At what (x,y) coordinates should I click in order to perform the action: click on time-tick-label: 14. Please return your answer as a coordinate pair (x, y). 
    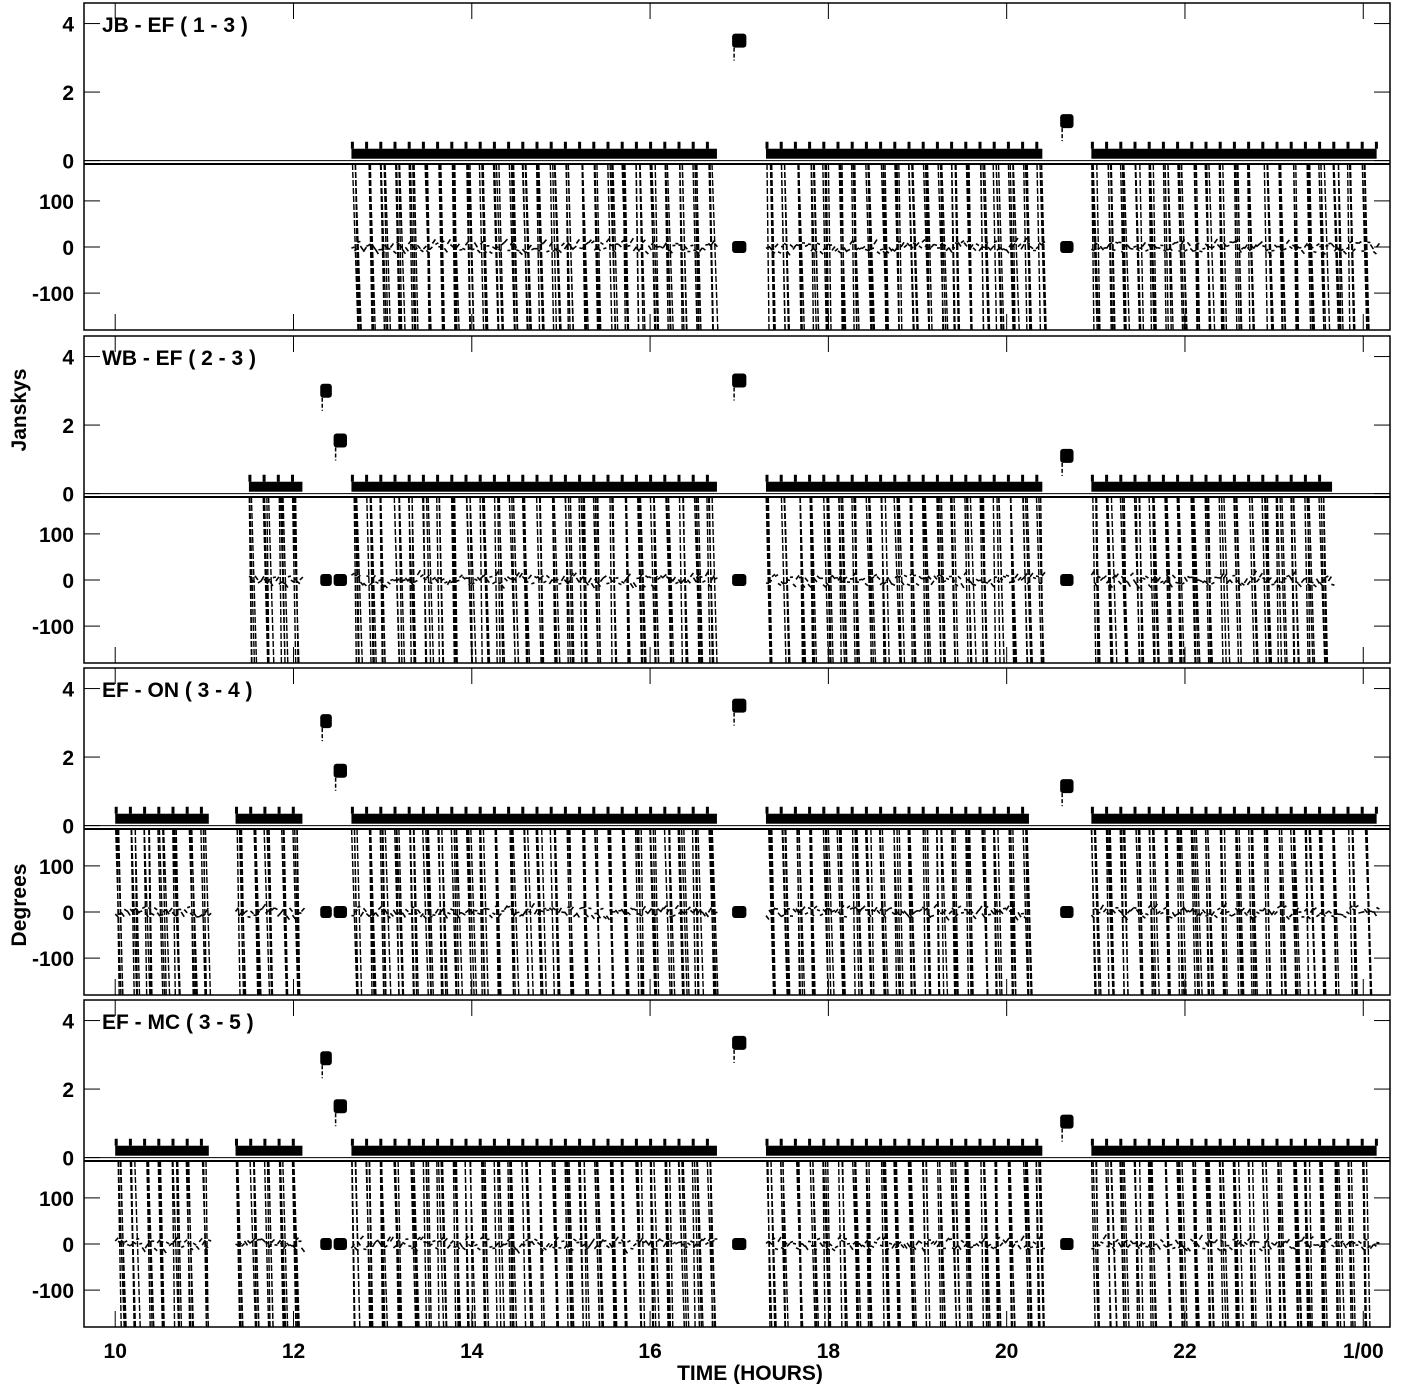
    Looking at the image, I should click on (472, 1351).